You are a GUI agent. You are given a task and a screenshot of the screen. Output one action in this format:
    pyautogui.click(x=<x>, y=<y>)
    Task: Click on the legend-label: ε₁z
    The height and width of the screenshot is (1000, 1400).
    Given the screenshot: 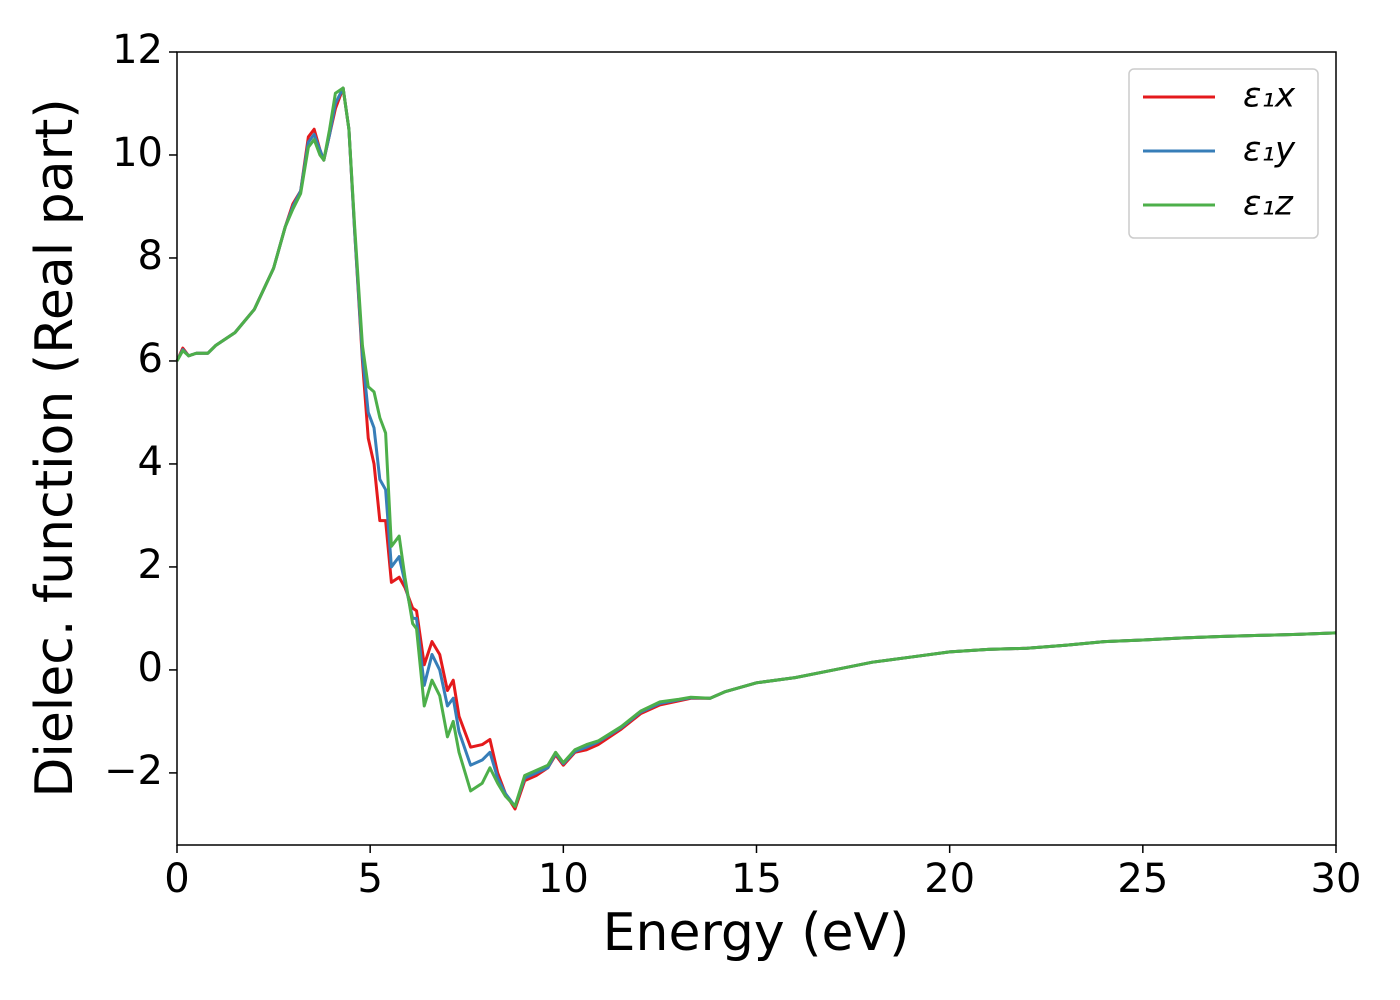 What is the action you would take?
    pyautogui.click(x=1268, y=204)
    